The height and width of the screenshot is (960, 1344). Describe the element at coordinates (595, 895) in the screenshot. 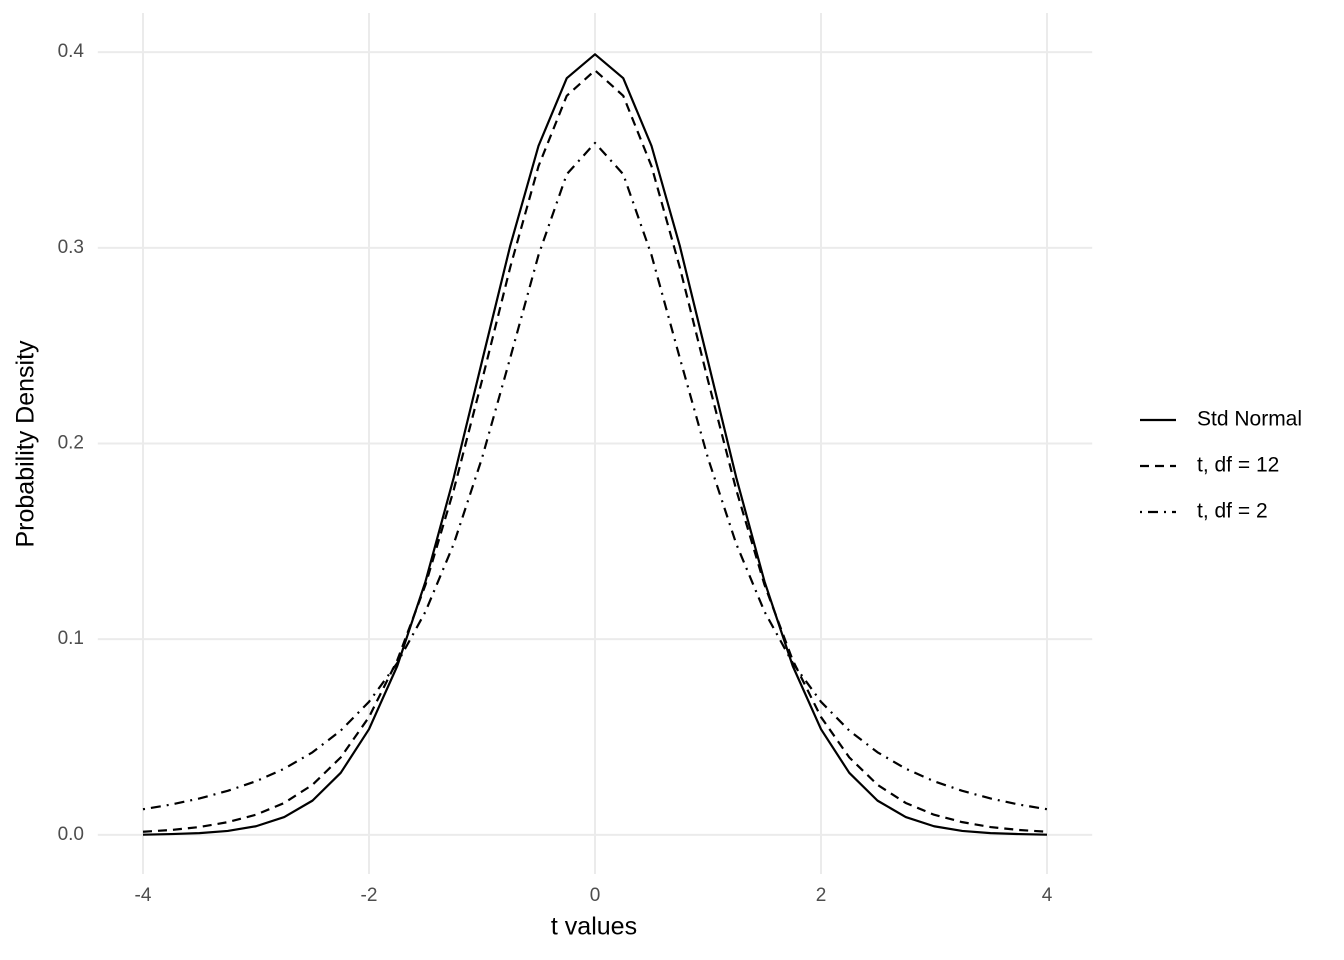

I see `x-tick-label: 0` at that location.